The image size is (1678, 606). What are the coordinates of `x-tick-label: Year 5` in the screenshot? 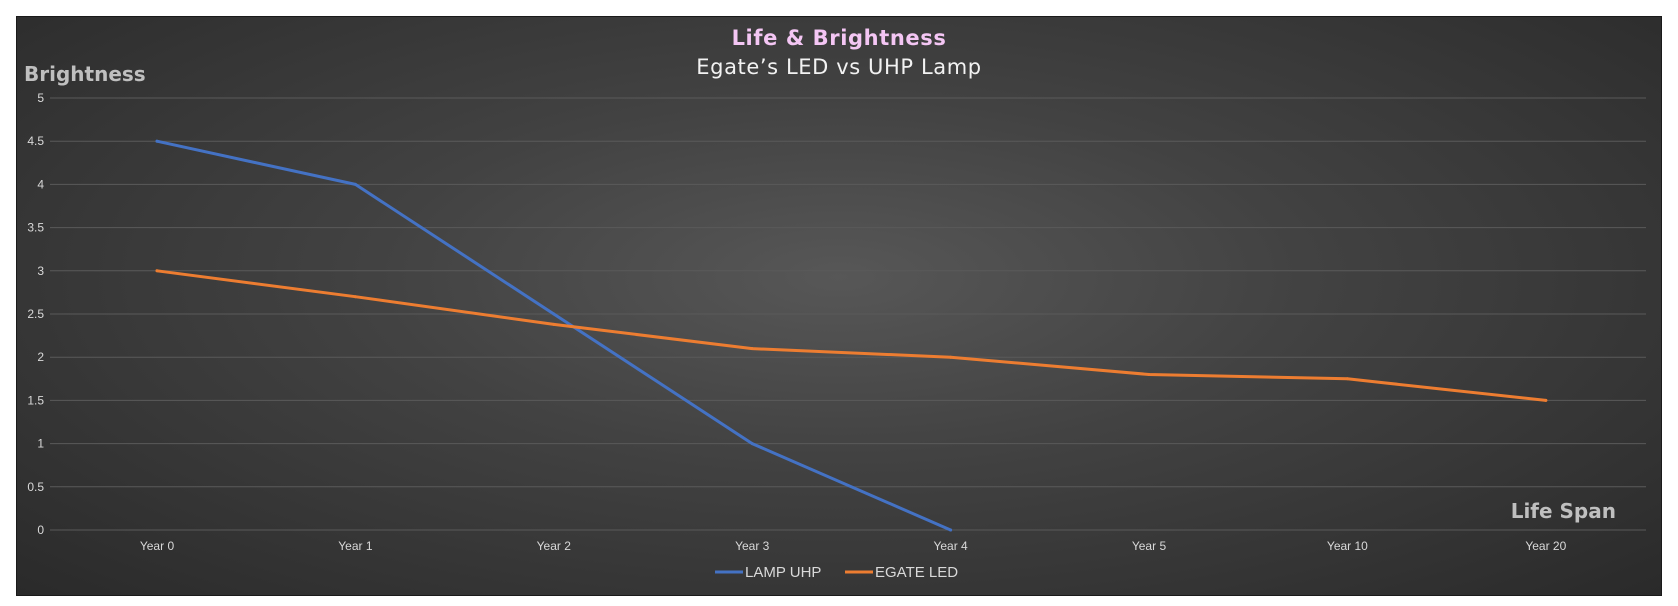 It's located at (1149, 546).